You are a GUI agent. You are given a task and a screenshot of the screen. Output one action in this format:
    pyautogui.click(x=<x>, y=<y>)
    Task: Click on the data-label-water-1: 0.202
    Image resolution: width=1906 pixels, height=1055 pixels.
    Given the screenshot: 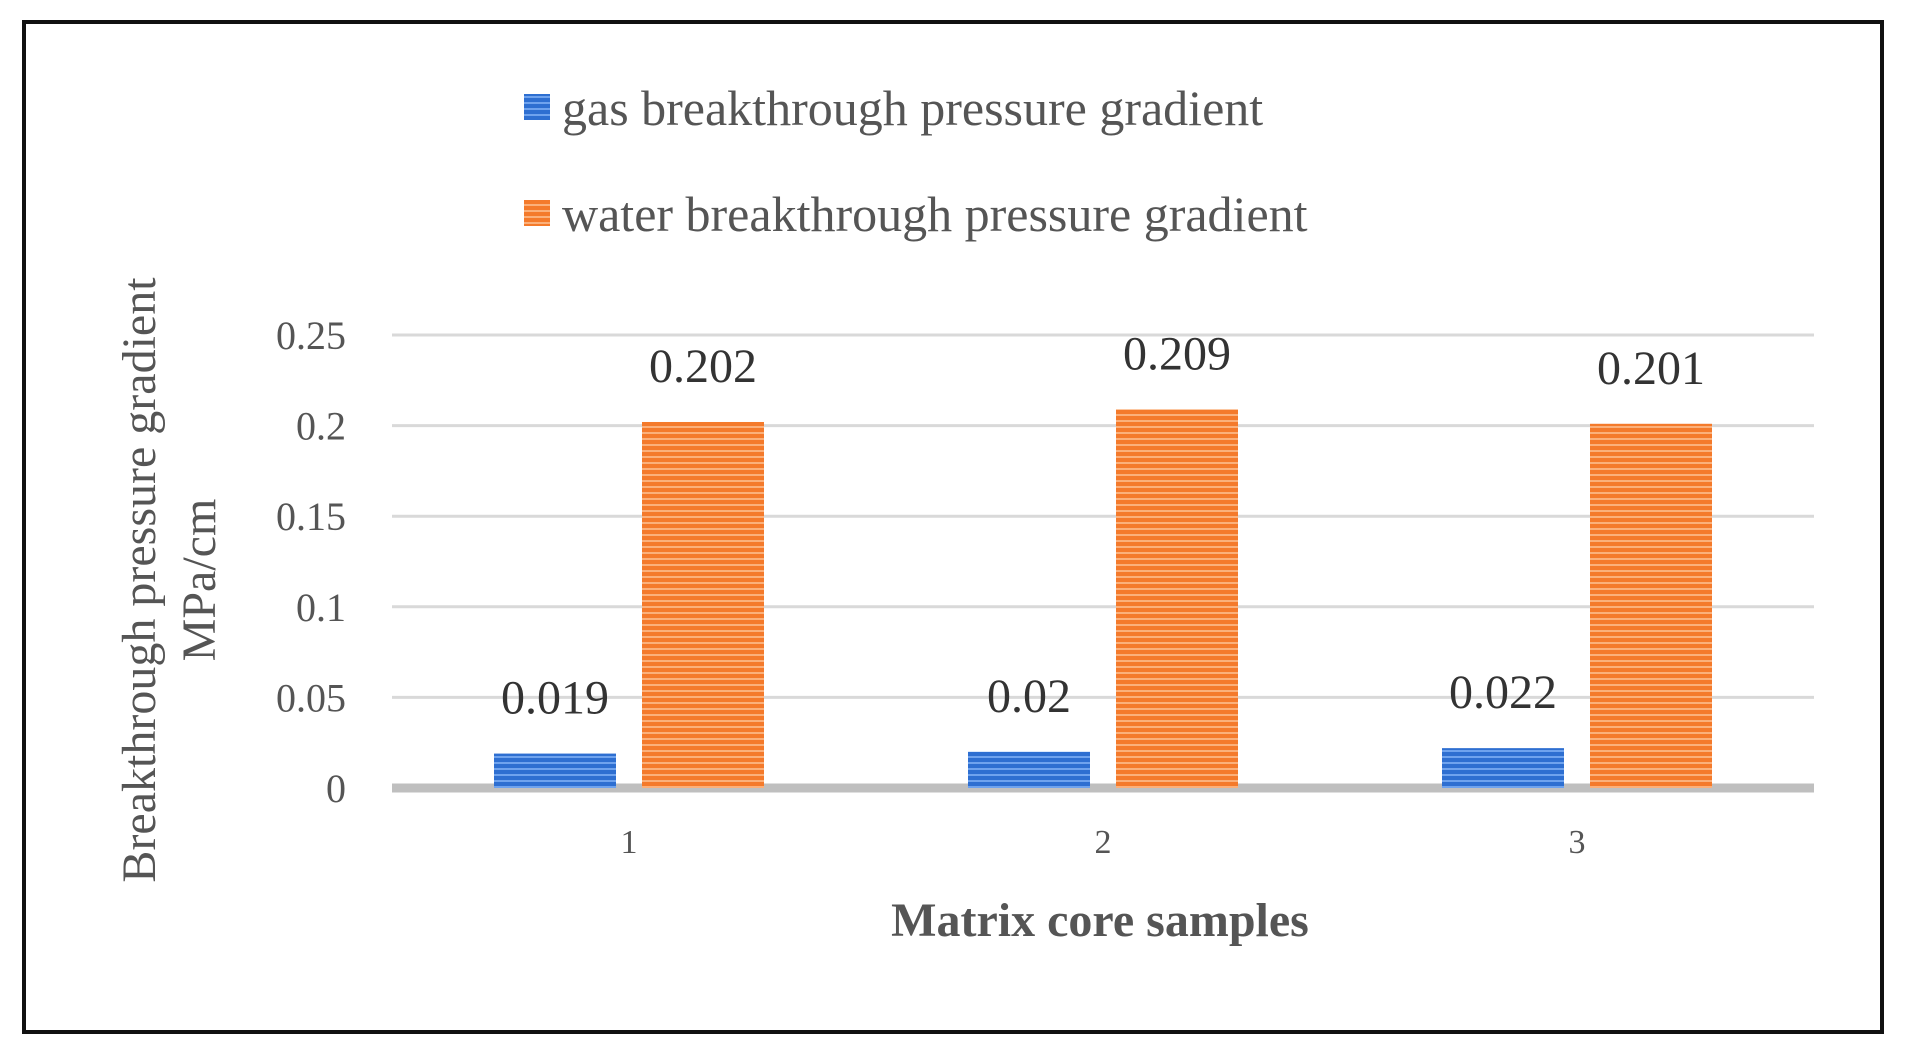 What is the action you would take?
    pyautogui.click(x=703, y=366)
    